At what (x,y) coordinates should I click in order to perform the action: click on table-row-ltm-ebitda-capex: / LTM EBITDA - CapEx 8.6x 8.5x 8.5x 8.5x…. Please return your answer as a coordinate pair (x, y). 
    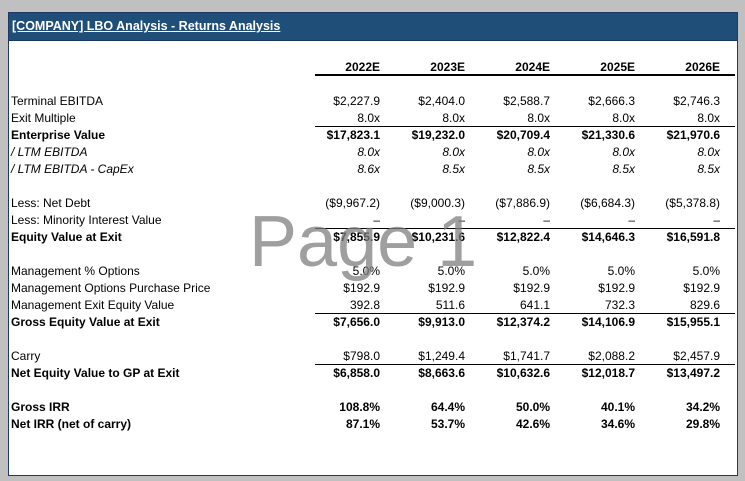
    Looking at the image, I should click on (373, 169).